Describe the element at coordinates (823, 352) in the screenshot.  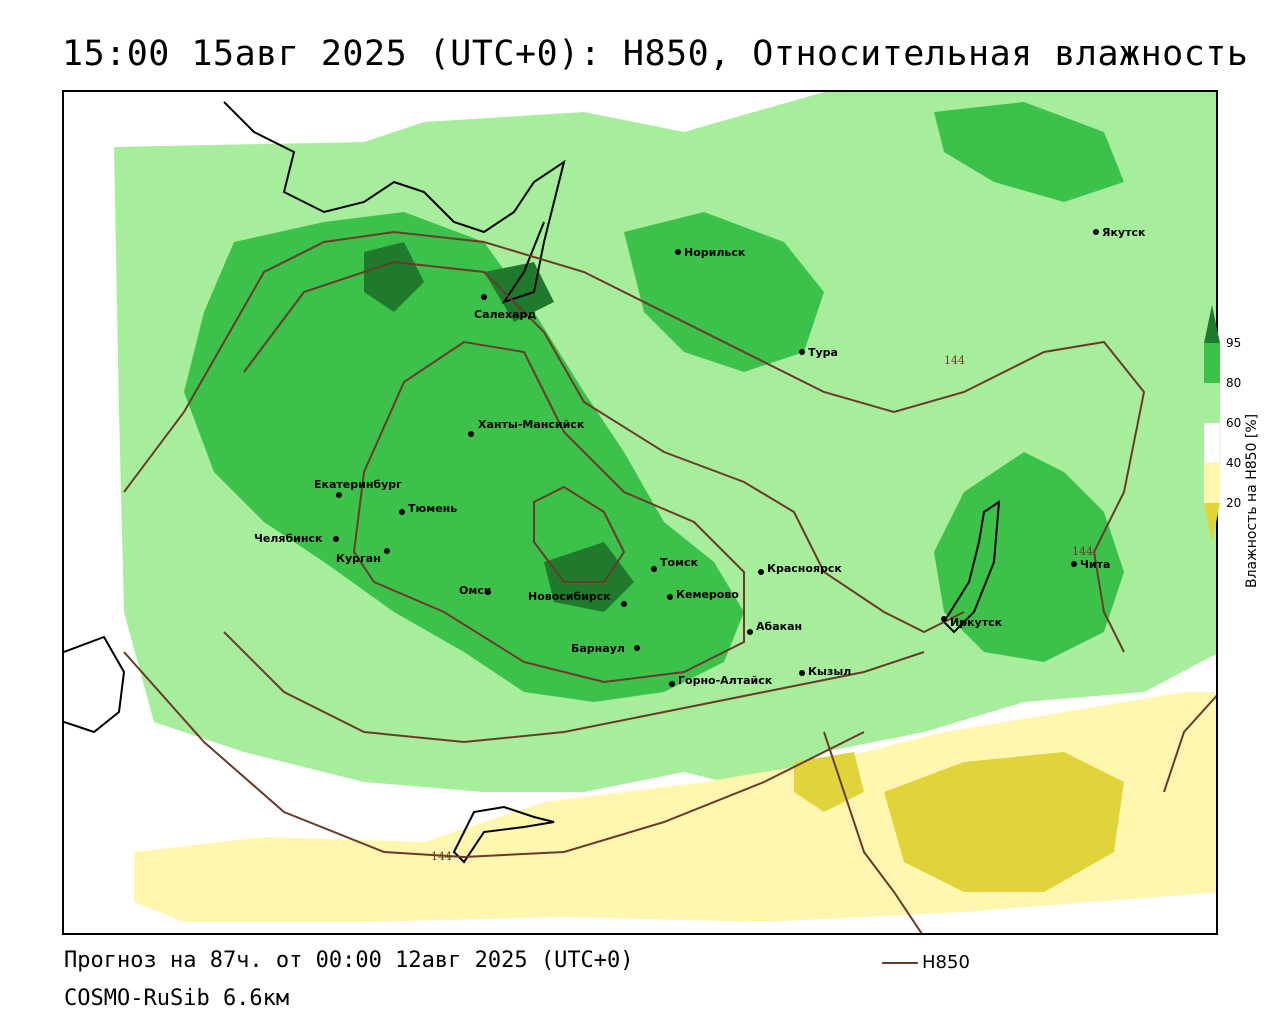
I see `city-label-tura: Тура` at that location.